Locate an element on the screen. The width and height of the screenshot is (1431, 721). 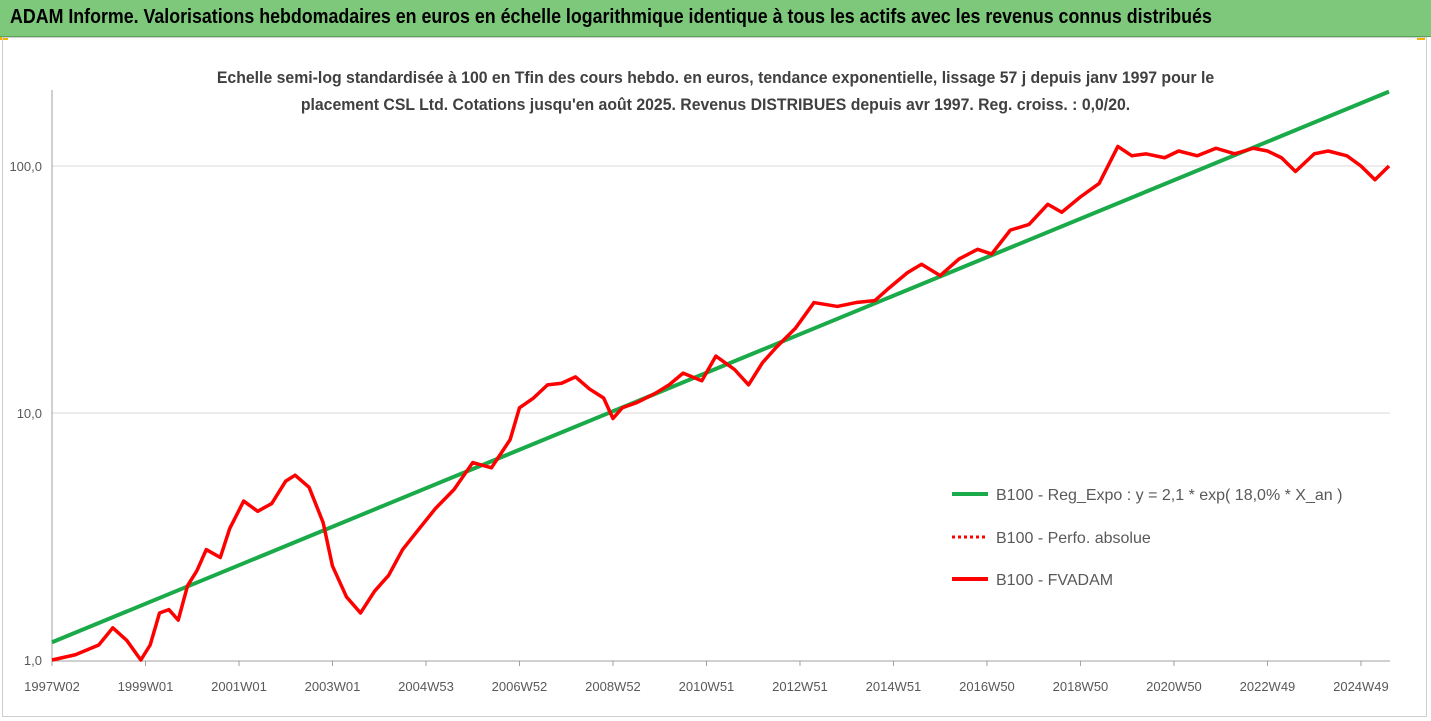
x-tick-label-13: 2022W49 is located at coordinates (1268, 686).